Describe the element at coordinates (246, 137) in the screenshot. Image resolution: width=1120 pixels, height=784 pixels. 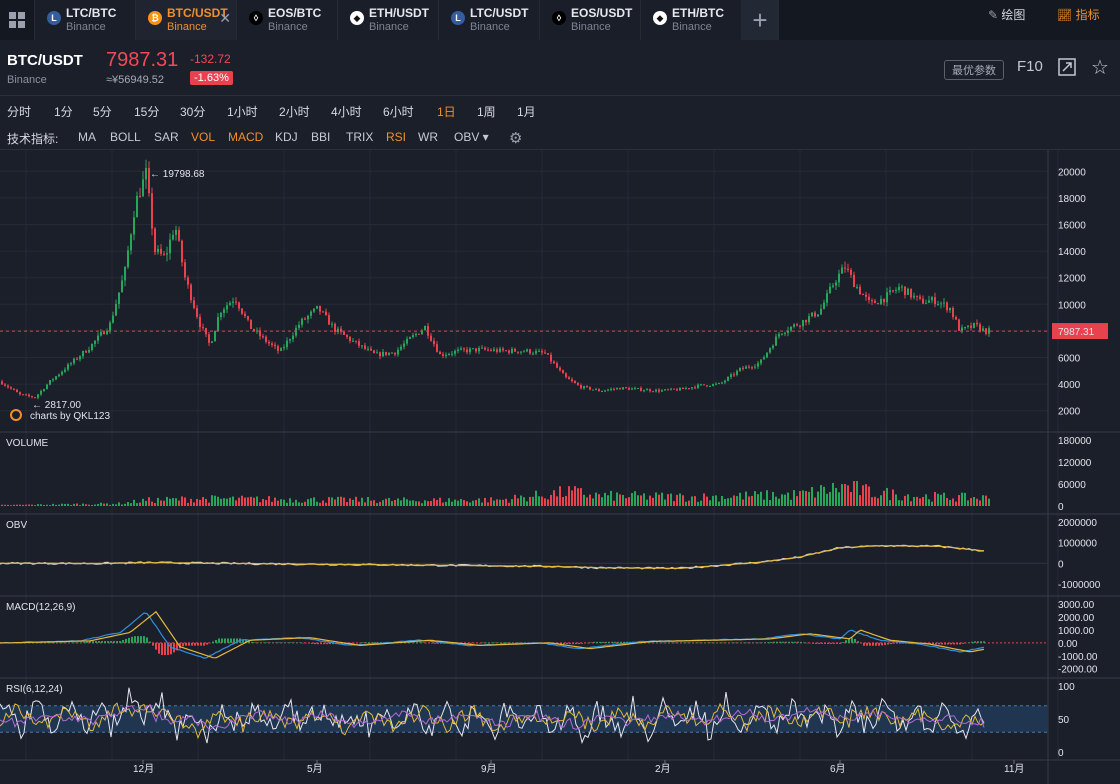
I see `indicator-macd: MACD` at that location.